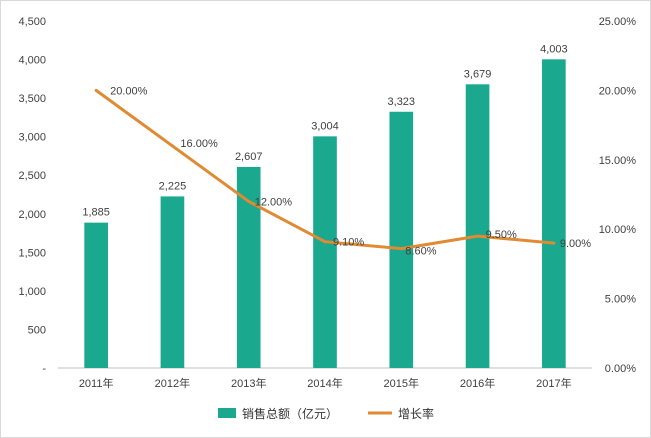 This screenshot has width=651, height=438. I want to click on y-left-tick-label: 4,500, so click(32, 22).